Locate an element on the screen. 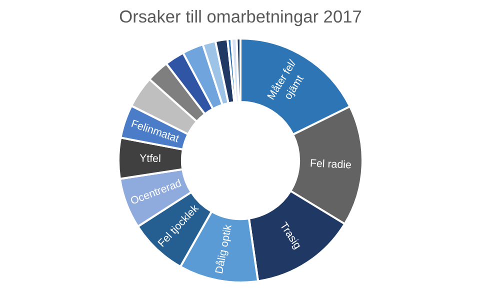 This screenshot has height=289, width=481. chart-title: Orsaker till omarbetningar 2017 is located at coordinates (240, 16).